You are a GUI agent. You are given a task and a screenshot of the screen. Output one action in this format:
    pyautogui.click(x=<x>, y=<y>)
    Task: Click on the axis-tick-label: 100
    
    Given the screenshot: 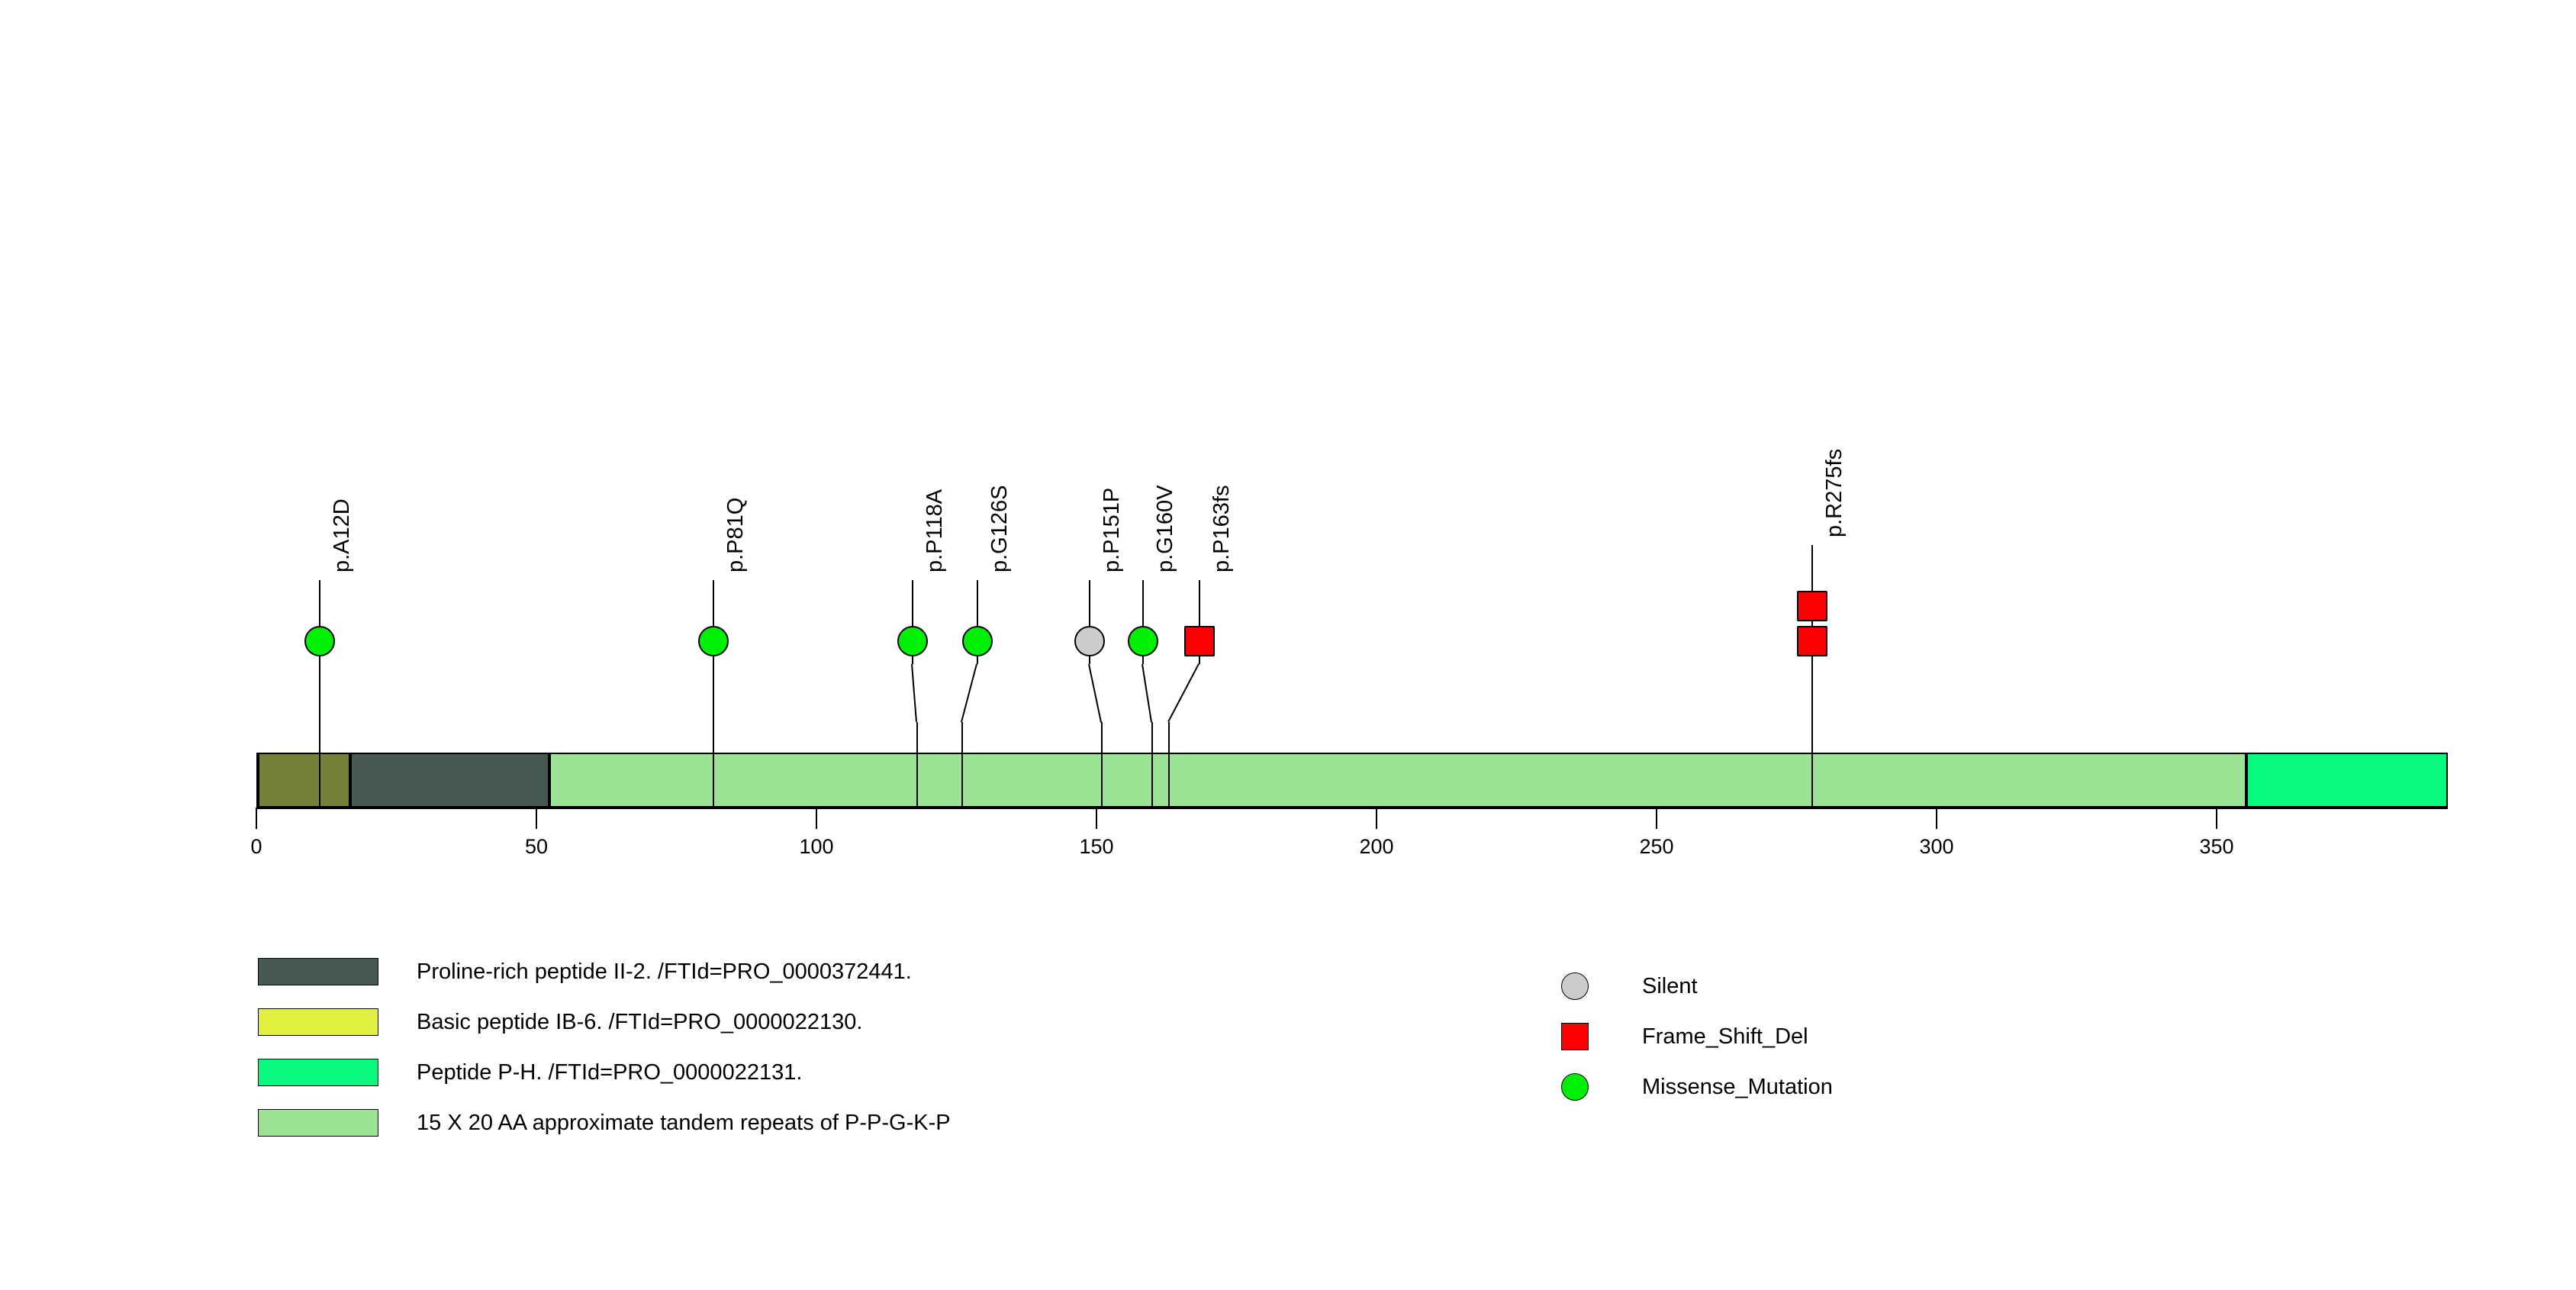 What is the action you would take?
    pyautogui.click(x=816, y=847)
    